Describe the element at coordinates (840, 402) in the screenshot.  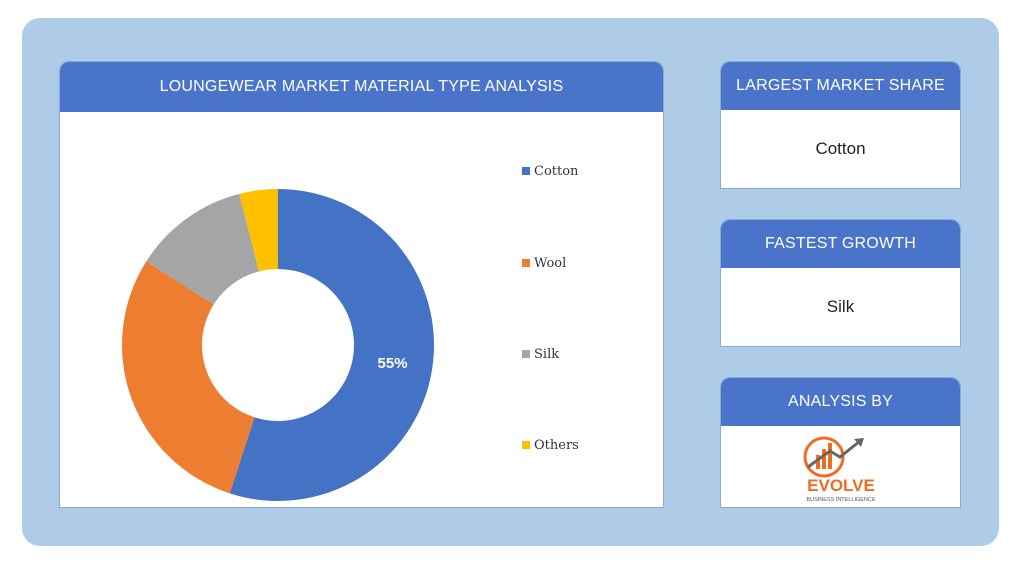
I see `analysis-by-title: ANALYSIS BY` at that location.